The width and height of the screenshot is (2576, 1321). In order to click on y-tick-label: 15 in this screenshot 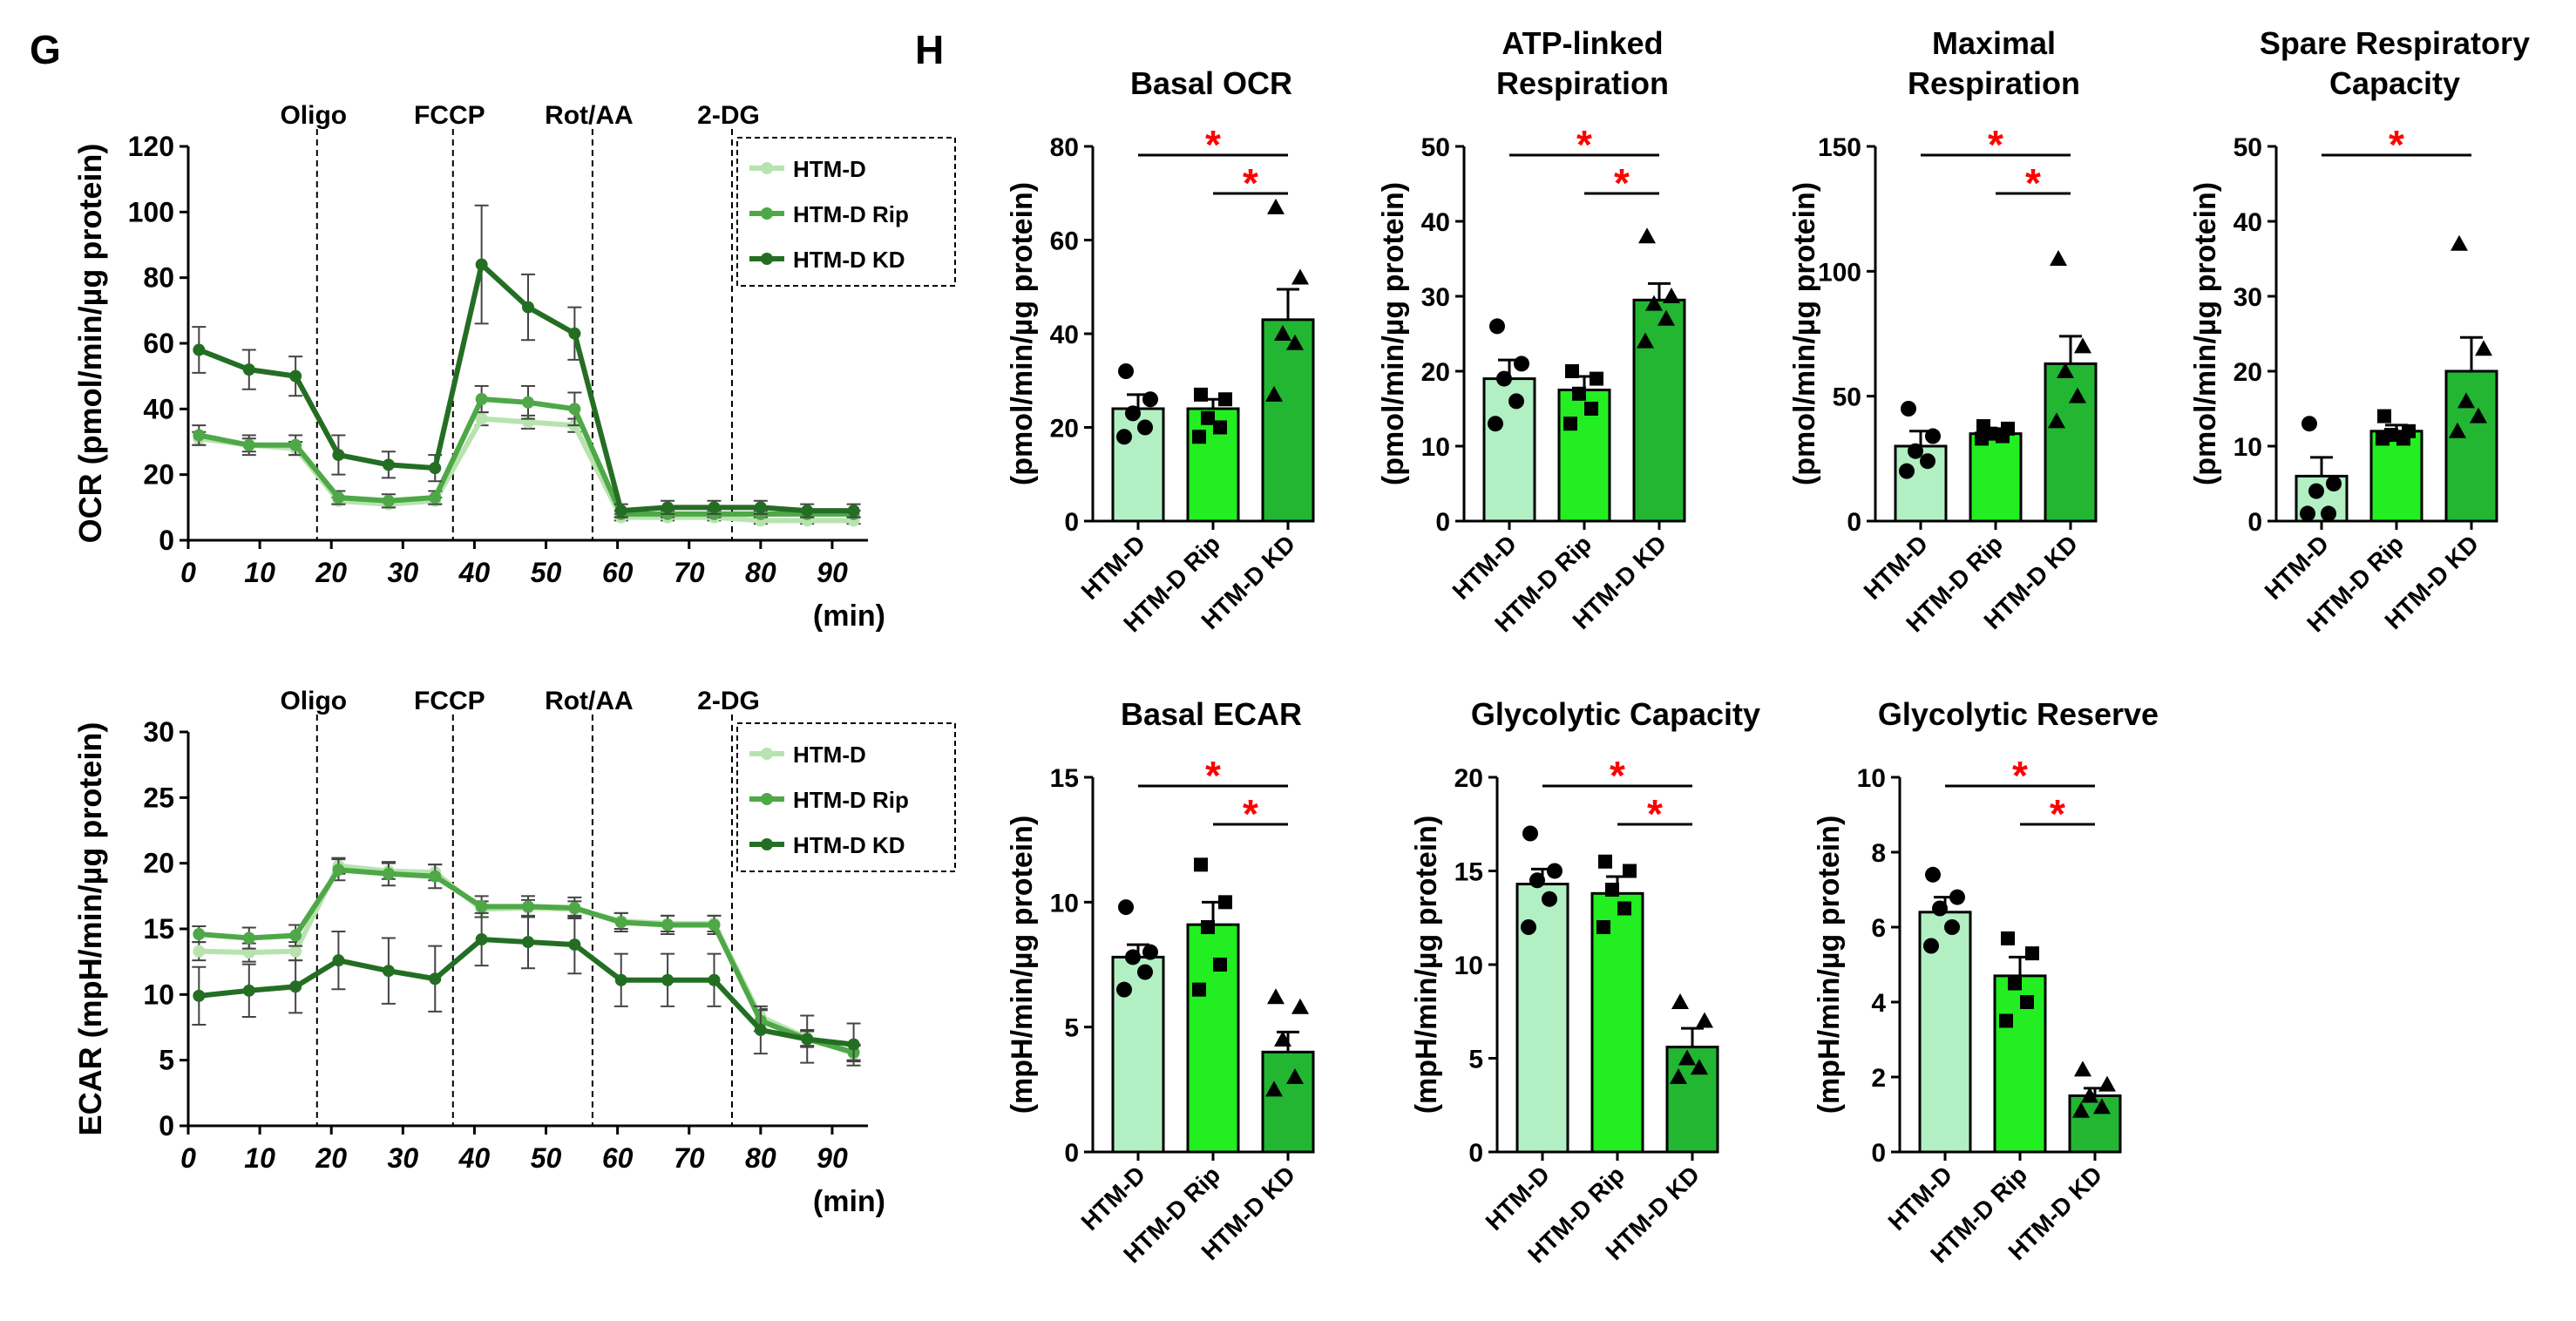, I will do `click(1065, 779)`.